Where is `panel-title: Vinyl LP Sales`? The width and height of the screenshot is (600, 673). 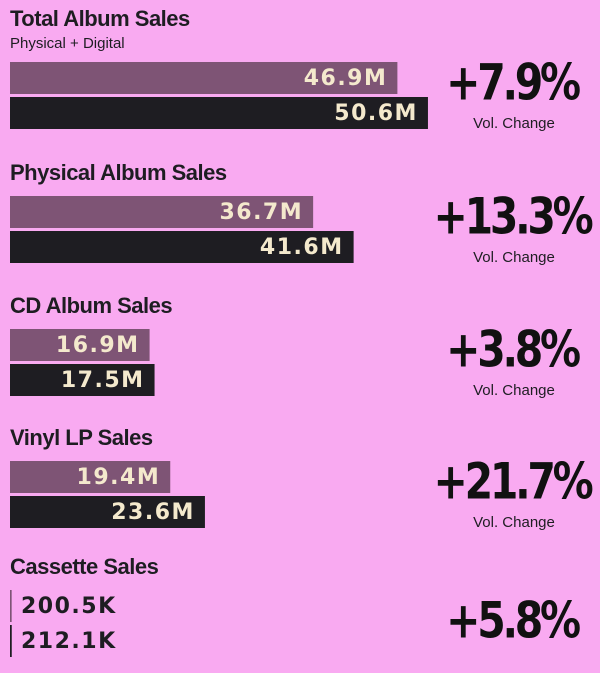
panel-title: Vinyl LP Sales is located at coordinates (81, 437).